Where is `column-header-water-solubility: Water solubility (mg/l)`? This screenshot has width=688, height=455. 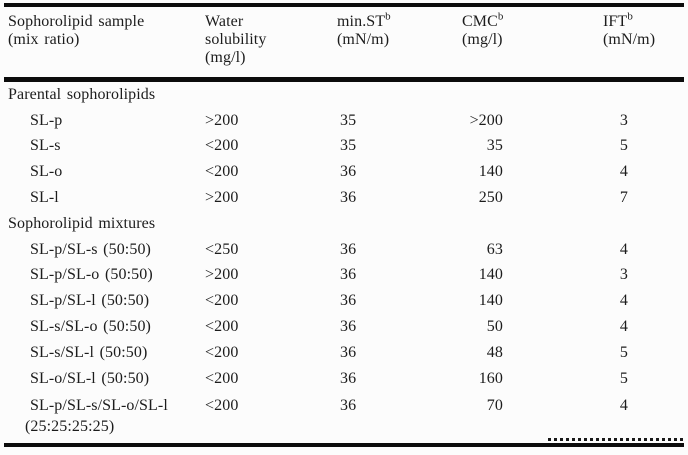
column-header-water-solubility: Water solubility (mg/l) is located at coordinates (236, 39).